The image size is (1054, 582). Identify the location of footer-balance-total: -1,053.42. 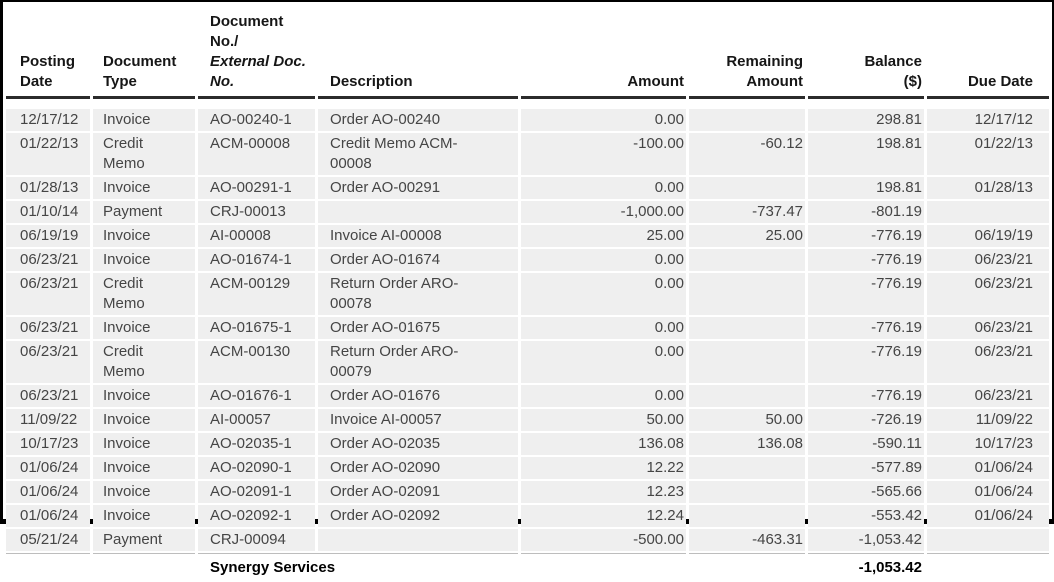
(866, 566).